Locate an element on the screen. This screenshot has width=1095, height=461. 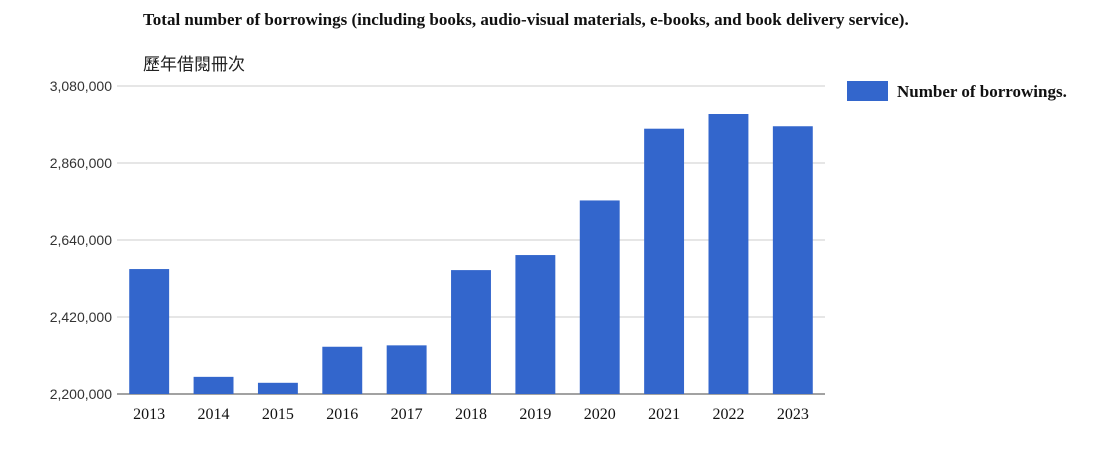
legend: Number of borrowings. is located at coordinates (957, 91).